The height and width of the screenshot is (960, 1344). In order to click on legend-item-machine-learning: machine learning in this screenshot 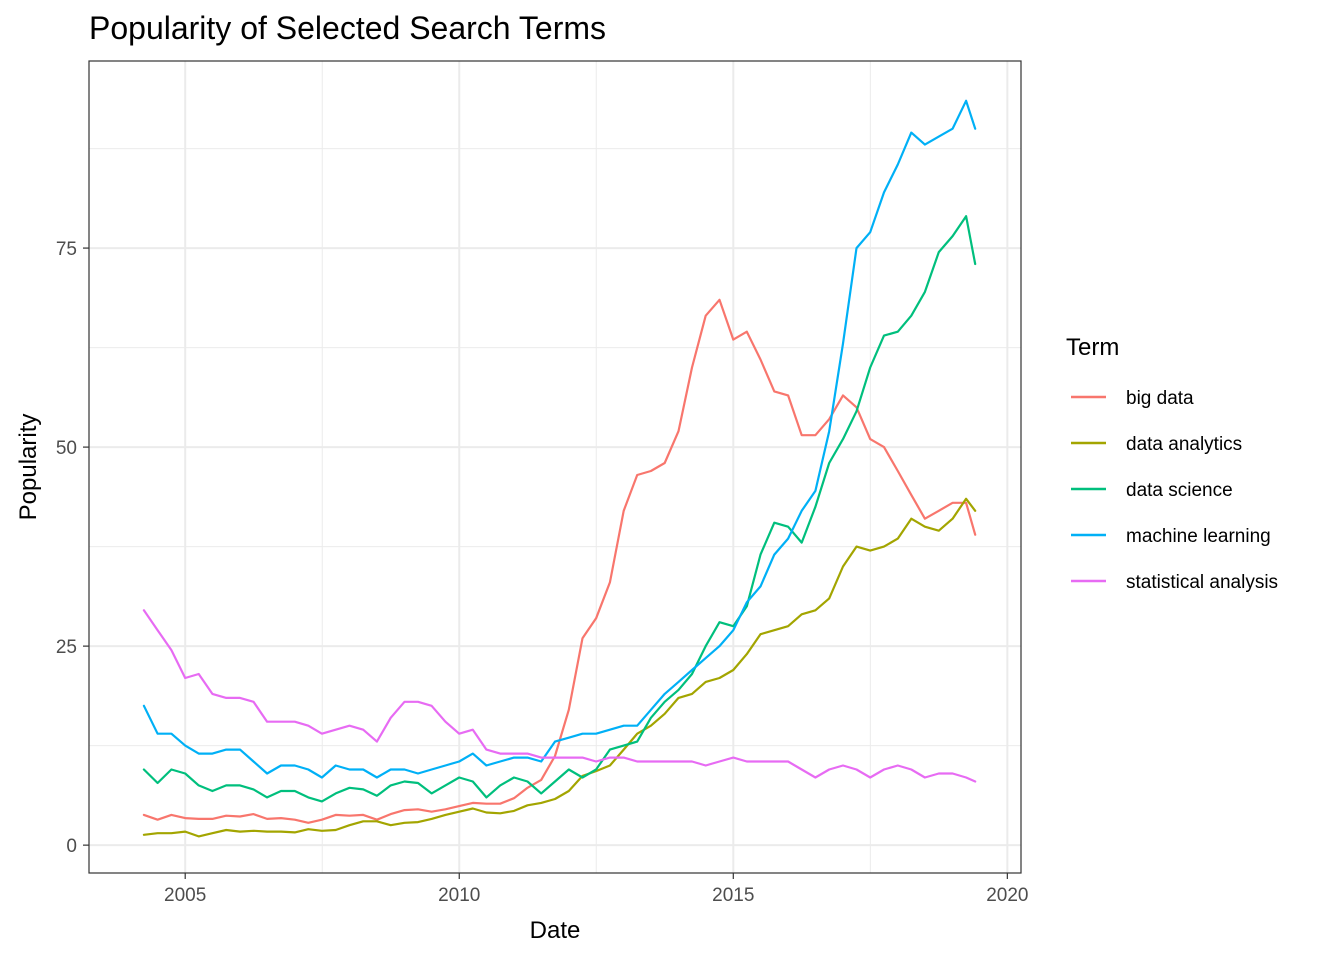, I will do `click(1171, 536)`.